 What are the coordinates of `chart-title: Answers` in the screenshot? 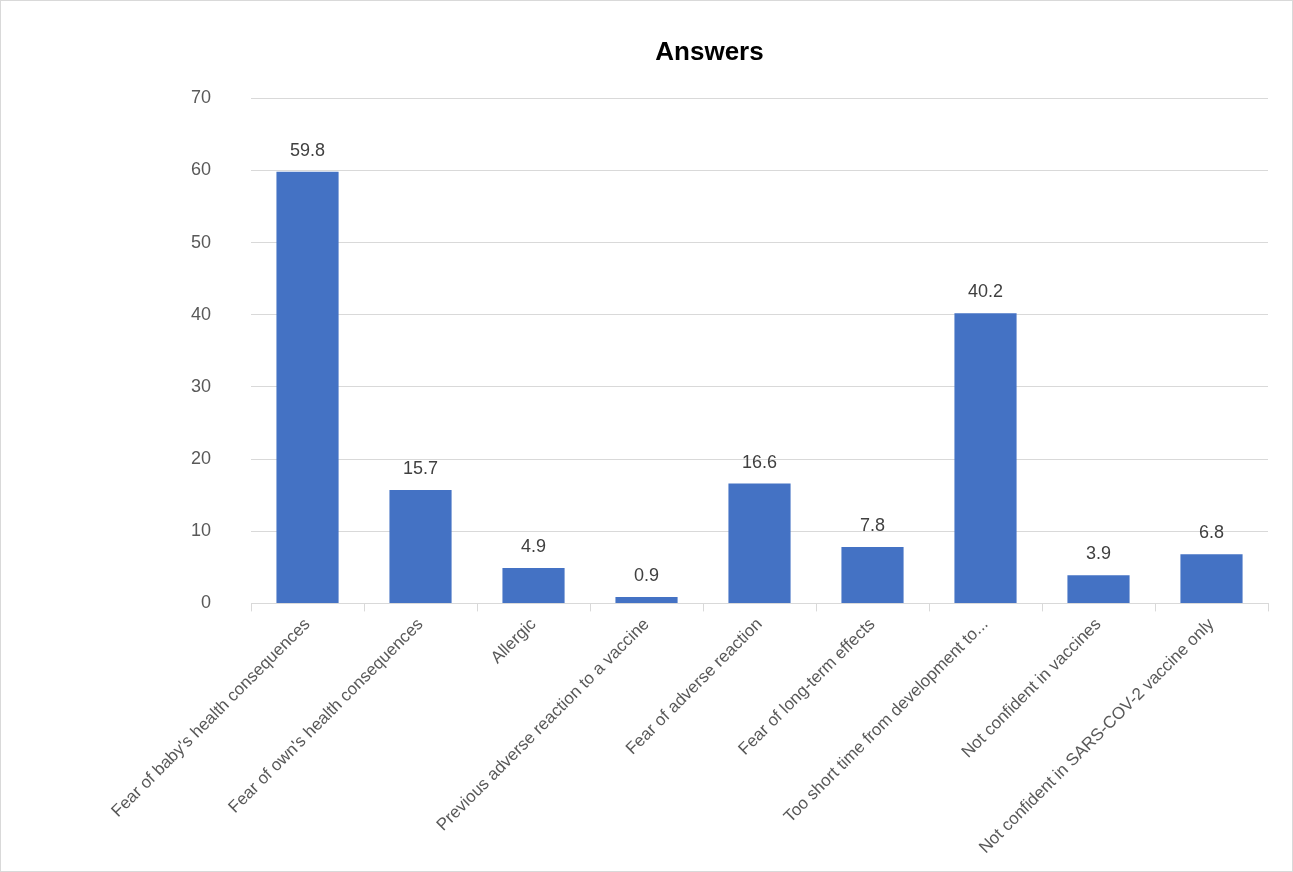 It's located at (709, 50).